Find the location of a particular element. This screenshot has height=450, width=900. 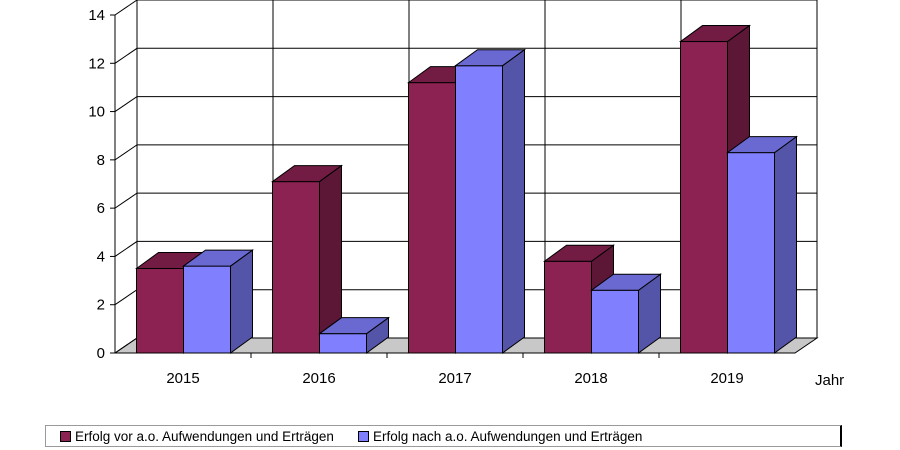

y-tick-label: 14 is located at coordinates (96, 15).